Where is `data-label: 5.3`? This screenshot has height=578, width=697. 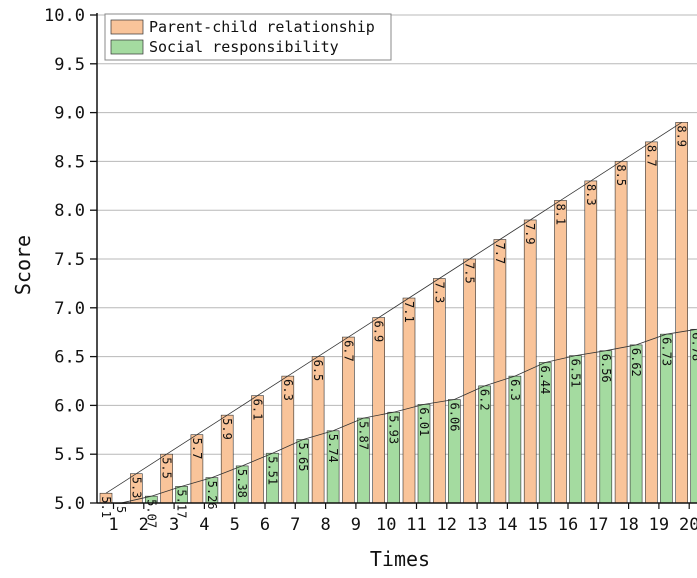 data-label: 5.3 is located at coordinates (136, 488).